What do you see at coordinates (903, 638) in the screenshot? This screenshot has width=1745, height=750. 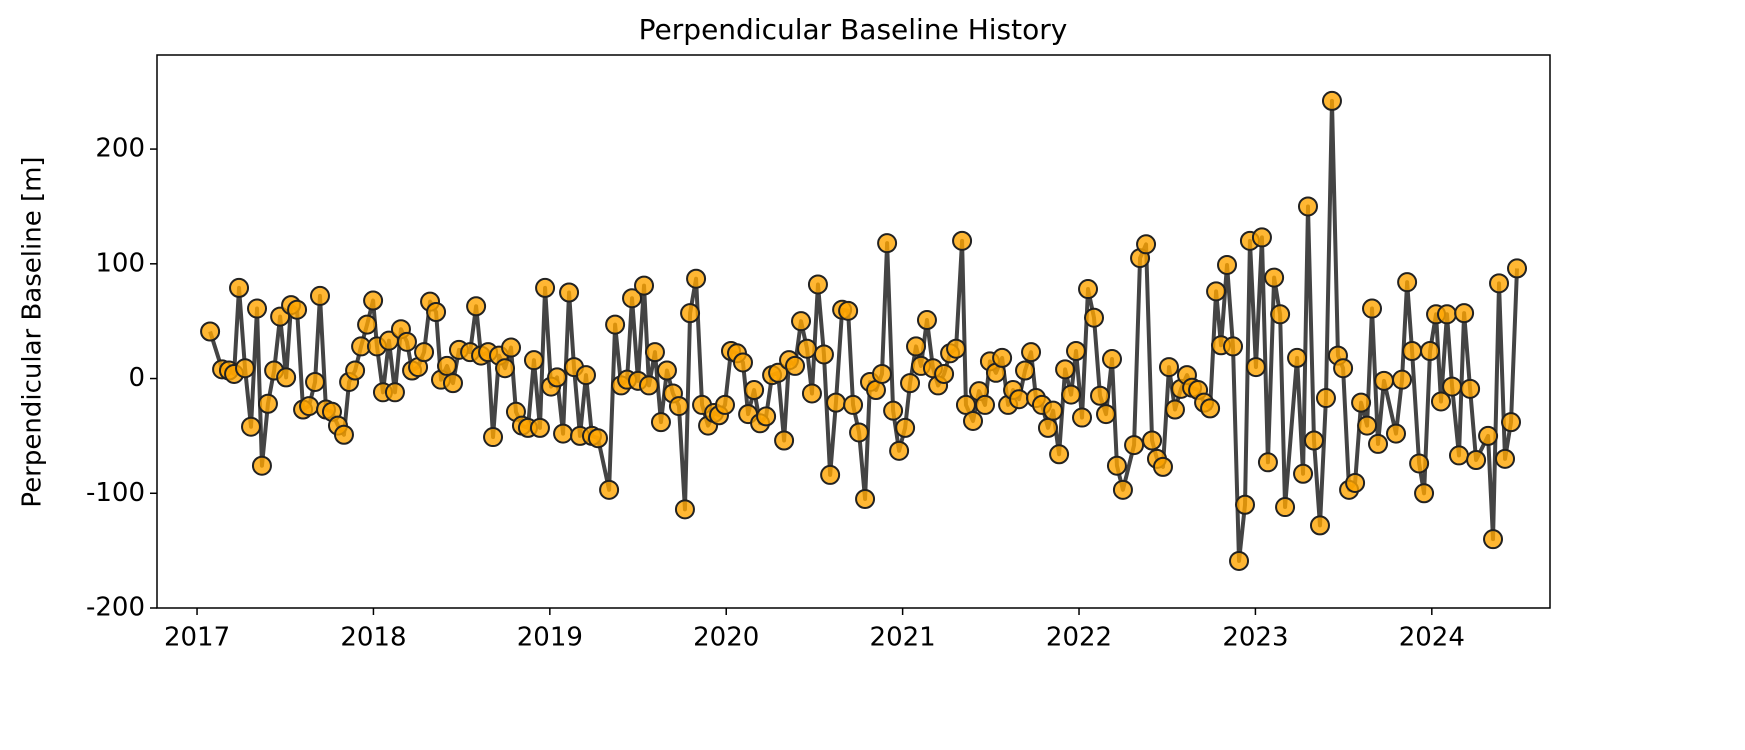 I see `x-tick-label: 2021` at bounding box center [903, 638].